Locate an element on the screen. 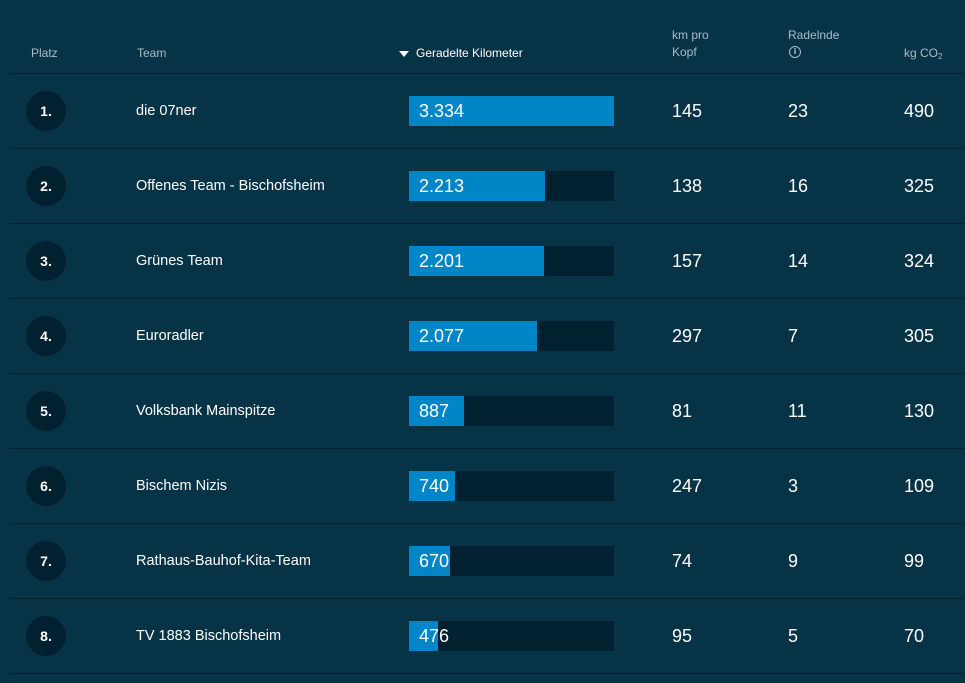 This screenshot has width=965, height=683. radelnde-value: 16 is located at coordinates (798, 186).